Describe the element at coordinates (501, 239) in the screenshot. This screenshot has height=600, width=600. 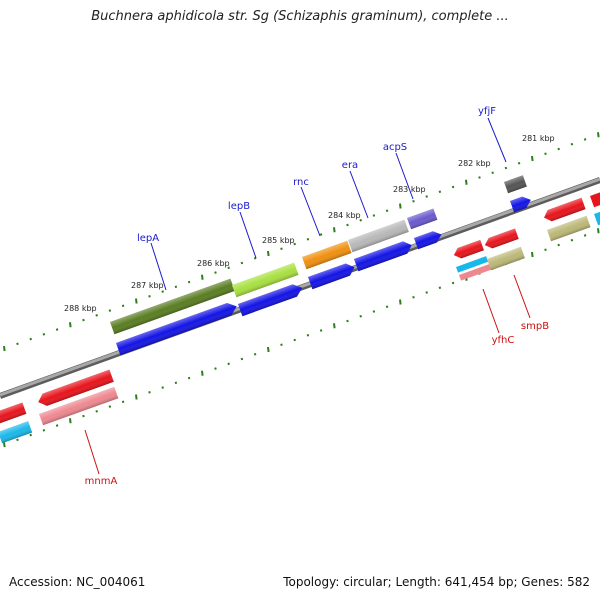
I see `gene-smpB-red` at that location.